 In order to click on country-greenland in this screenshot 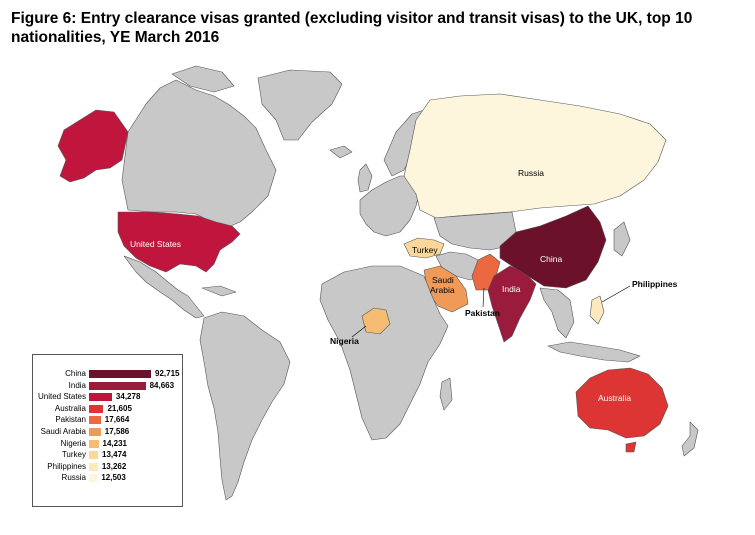, I will do `click(300, 105)`.